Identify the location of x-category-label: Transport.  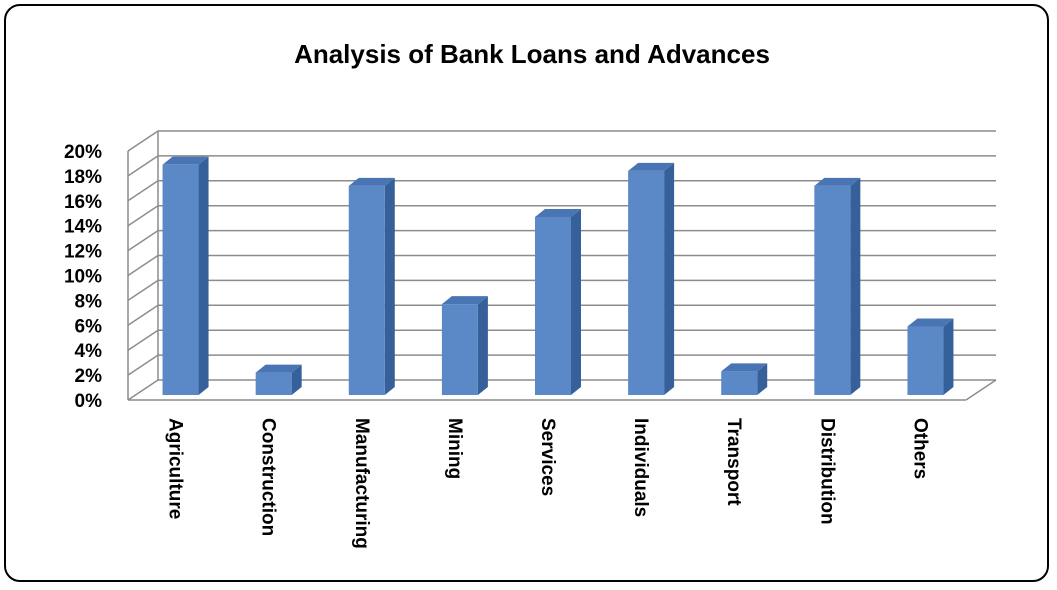
(733, 462).